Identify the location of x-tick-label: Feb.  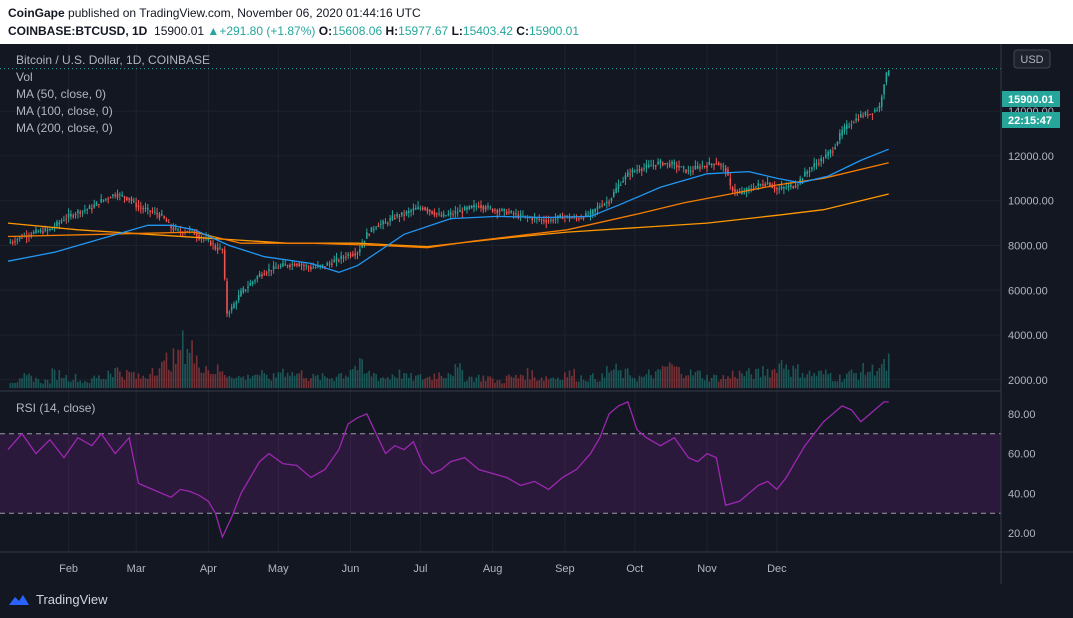
(68, 569).